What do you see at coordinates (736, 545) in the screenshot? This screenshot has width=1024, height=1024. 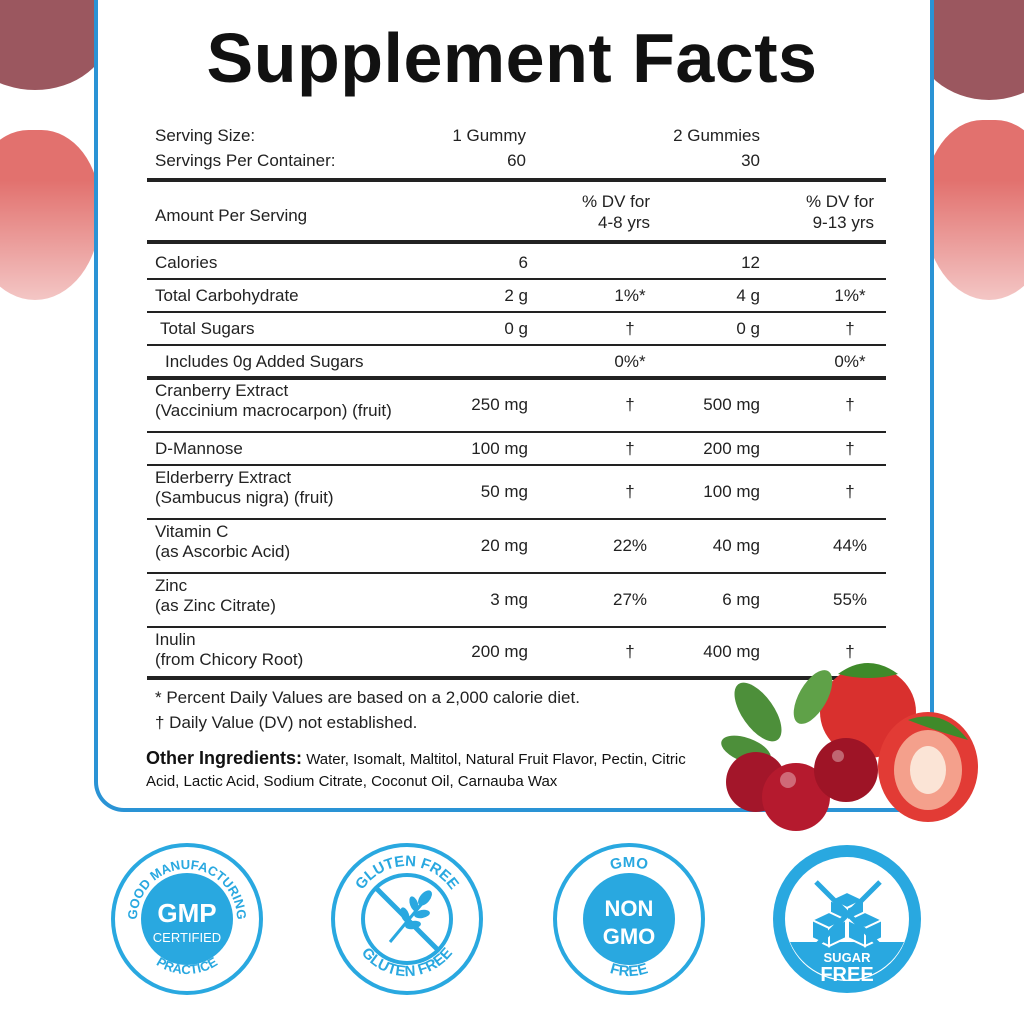 I see `row-amount-col2: 40 mg` at bounding box center [736, 545].